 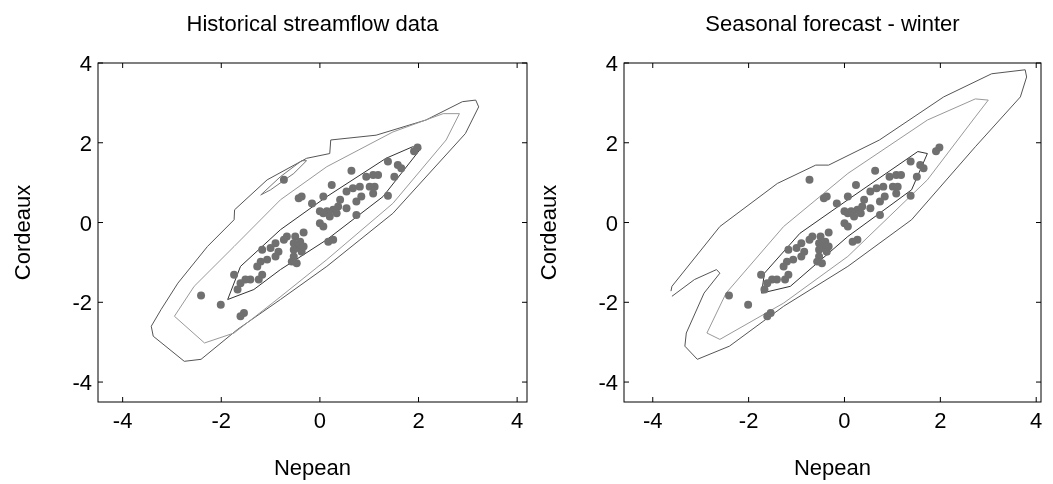 I want to click on chart-title: Seasonal forecast - winter, so click(x=832, y=23).